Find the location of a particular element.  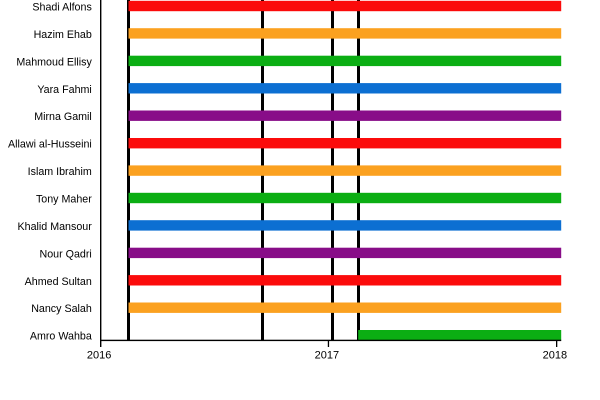

svg-text: Ahmed Sultan is located at coordinates (58, 282).